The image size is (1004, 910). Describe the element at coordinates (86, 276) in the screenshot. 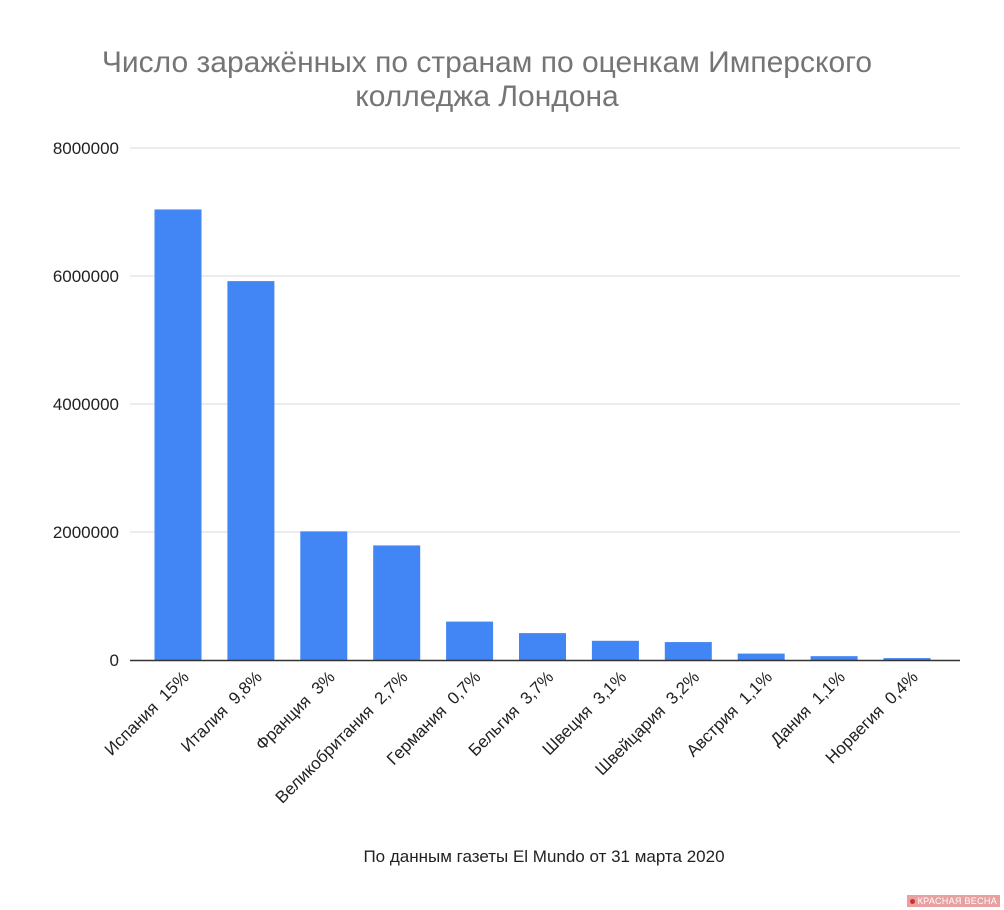

I see `y-tick-label: 6000000` at that location.